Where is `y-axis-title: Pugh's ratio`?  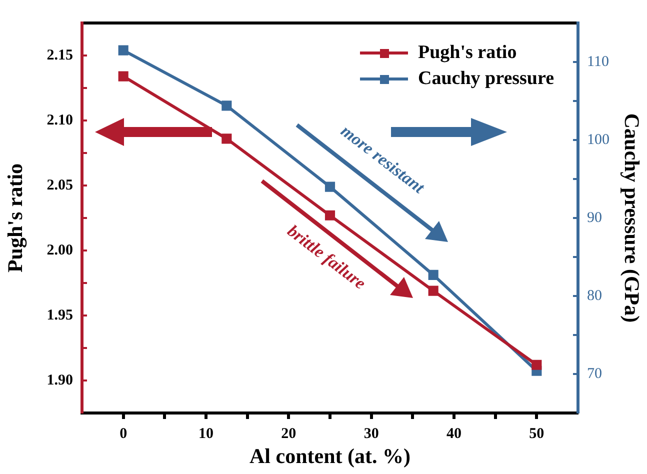 y-axis-title: Pugh's ratio is located at coordinates (15, 218).